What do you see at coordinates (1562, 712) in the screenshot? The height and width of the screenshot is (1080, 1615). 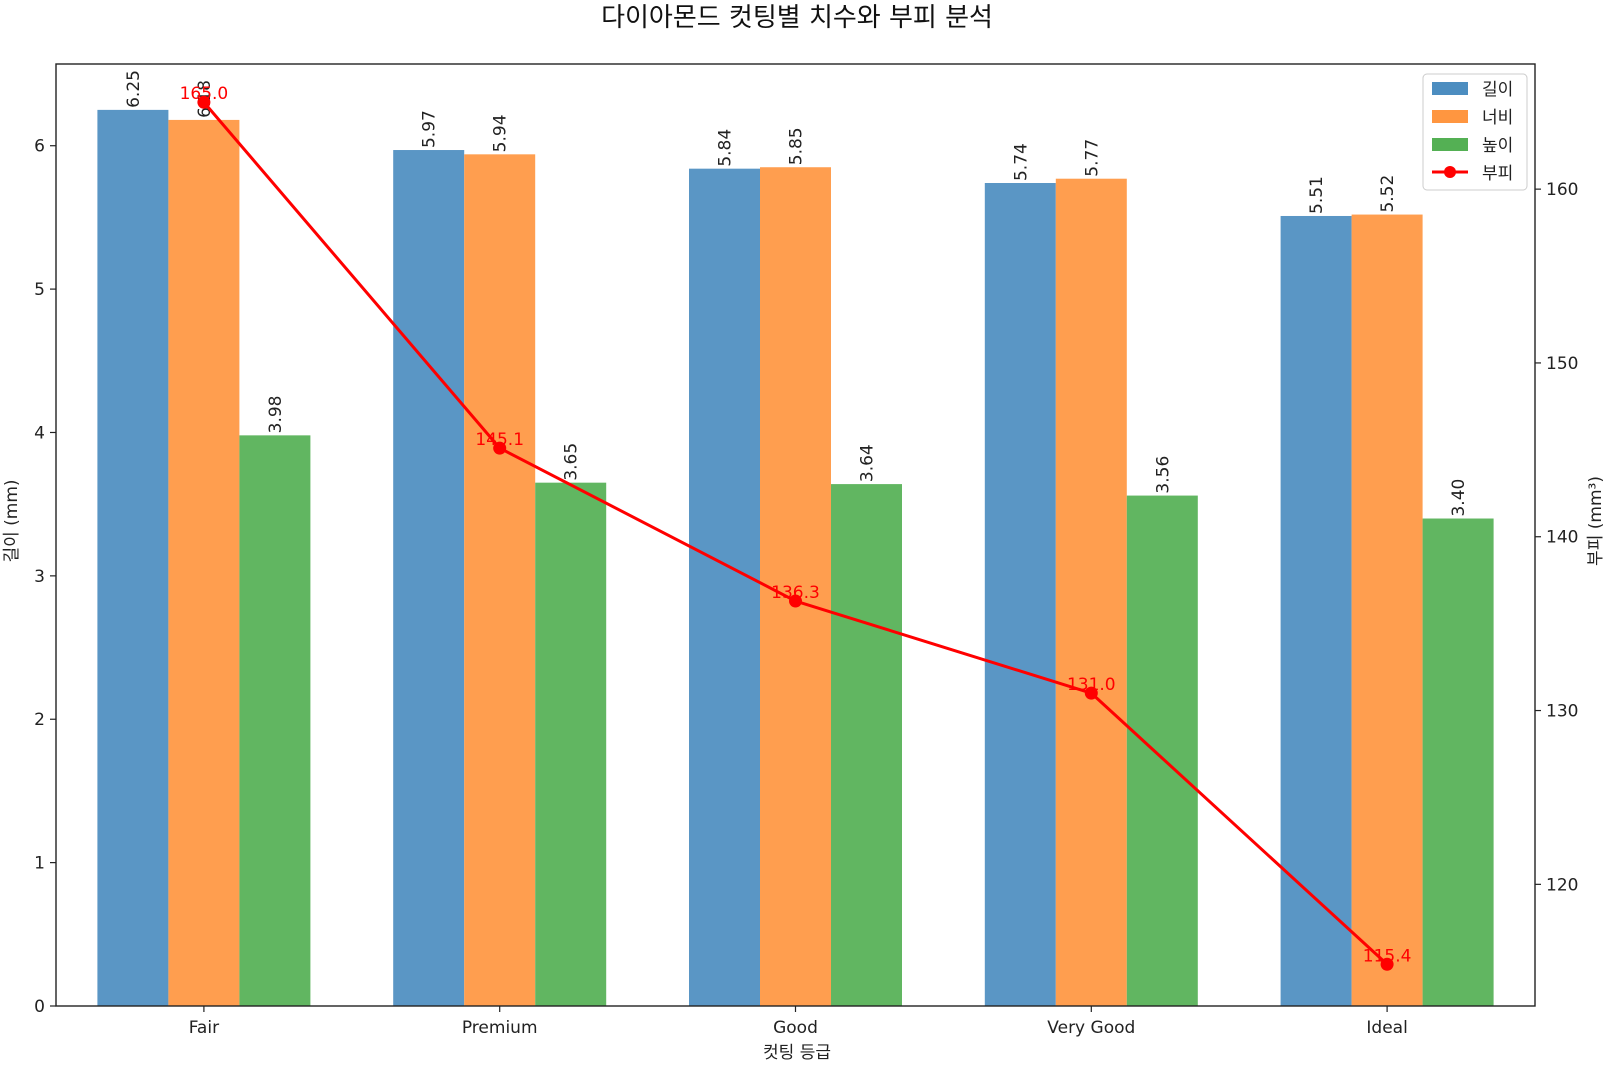 I see `y2-tick-label-1: 130` at bounding box center [1562, 712].